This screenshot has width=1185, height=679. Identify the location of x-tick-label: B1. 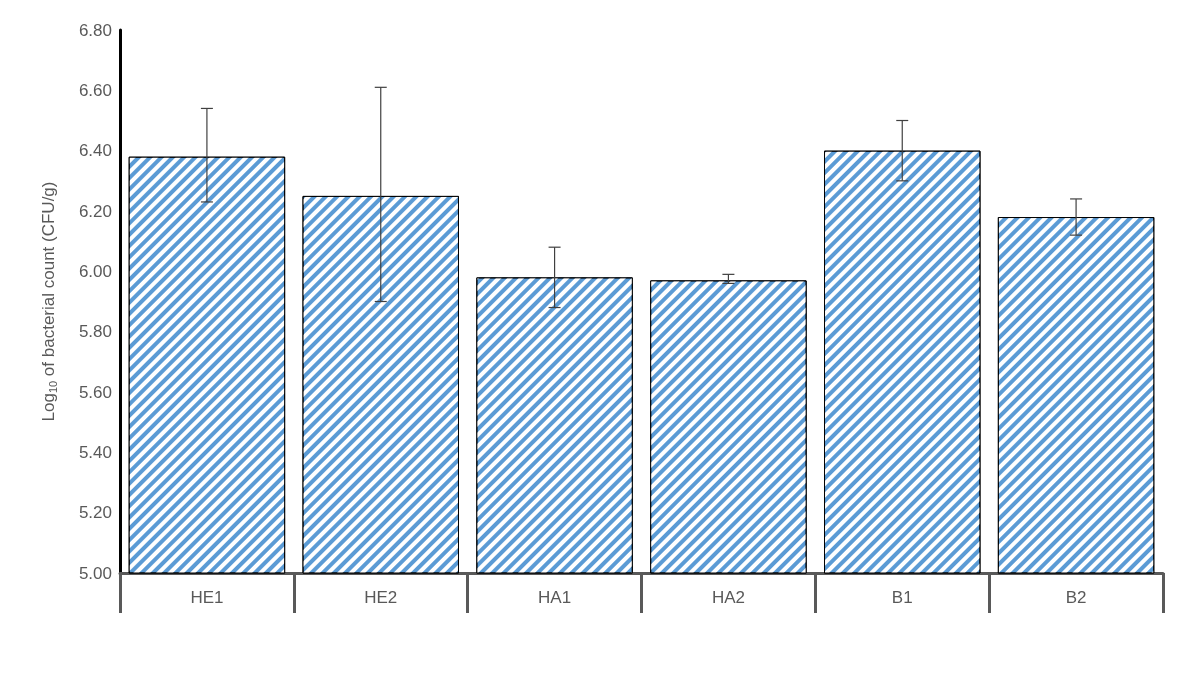
(902, 597).